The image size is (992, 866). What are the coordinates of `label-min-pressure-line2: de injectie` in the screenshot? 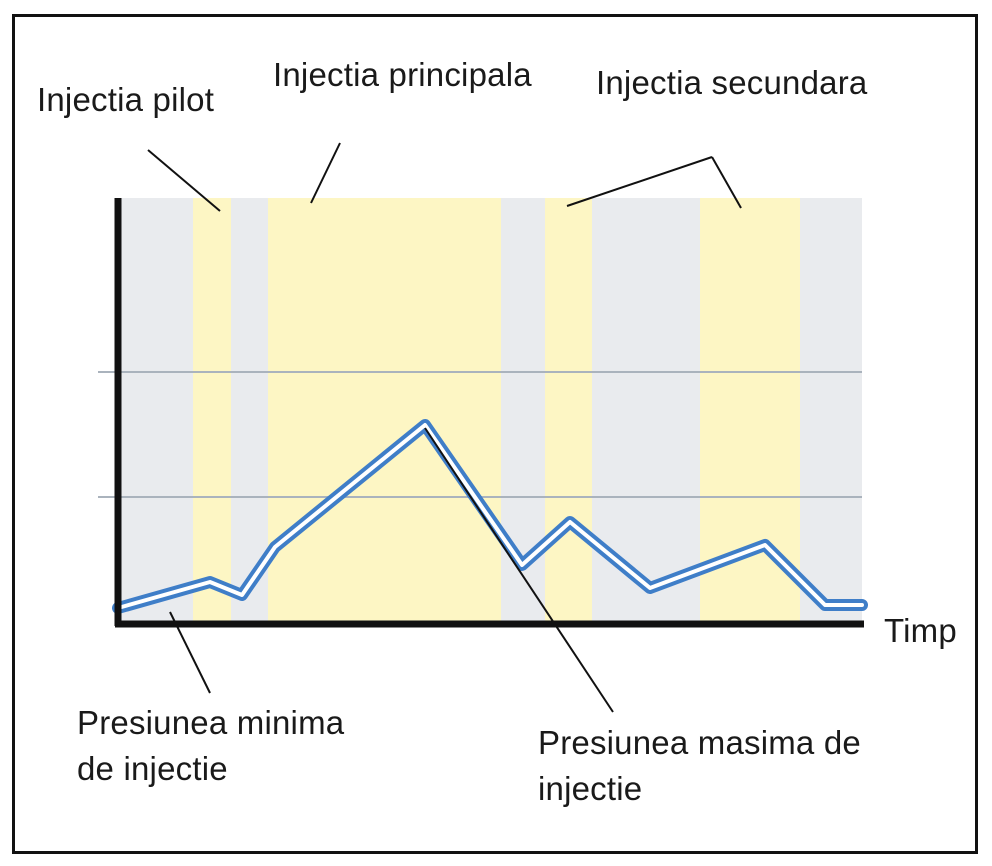 It's located at (152, 768).